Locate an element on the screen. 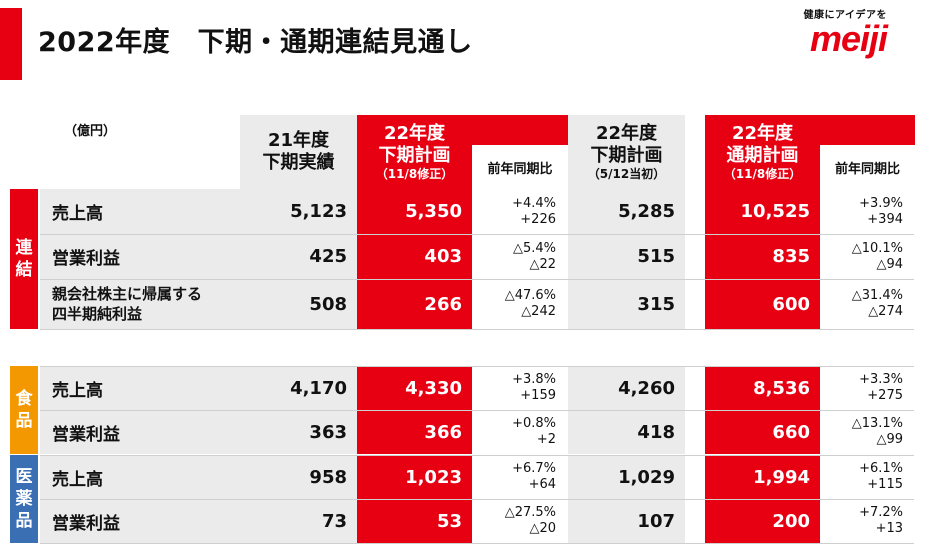  cell-yoy-full: +6.1% +115 is located at coordinates (867, 477).